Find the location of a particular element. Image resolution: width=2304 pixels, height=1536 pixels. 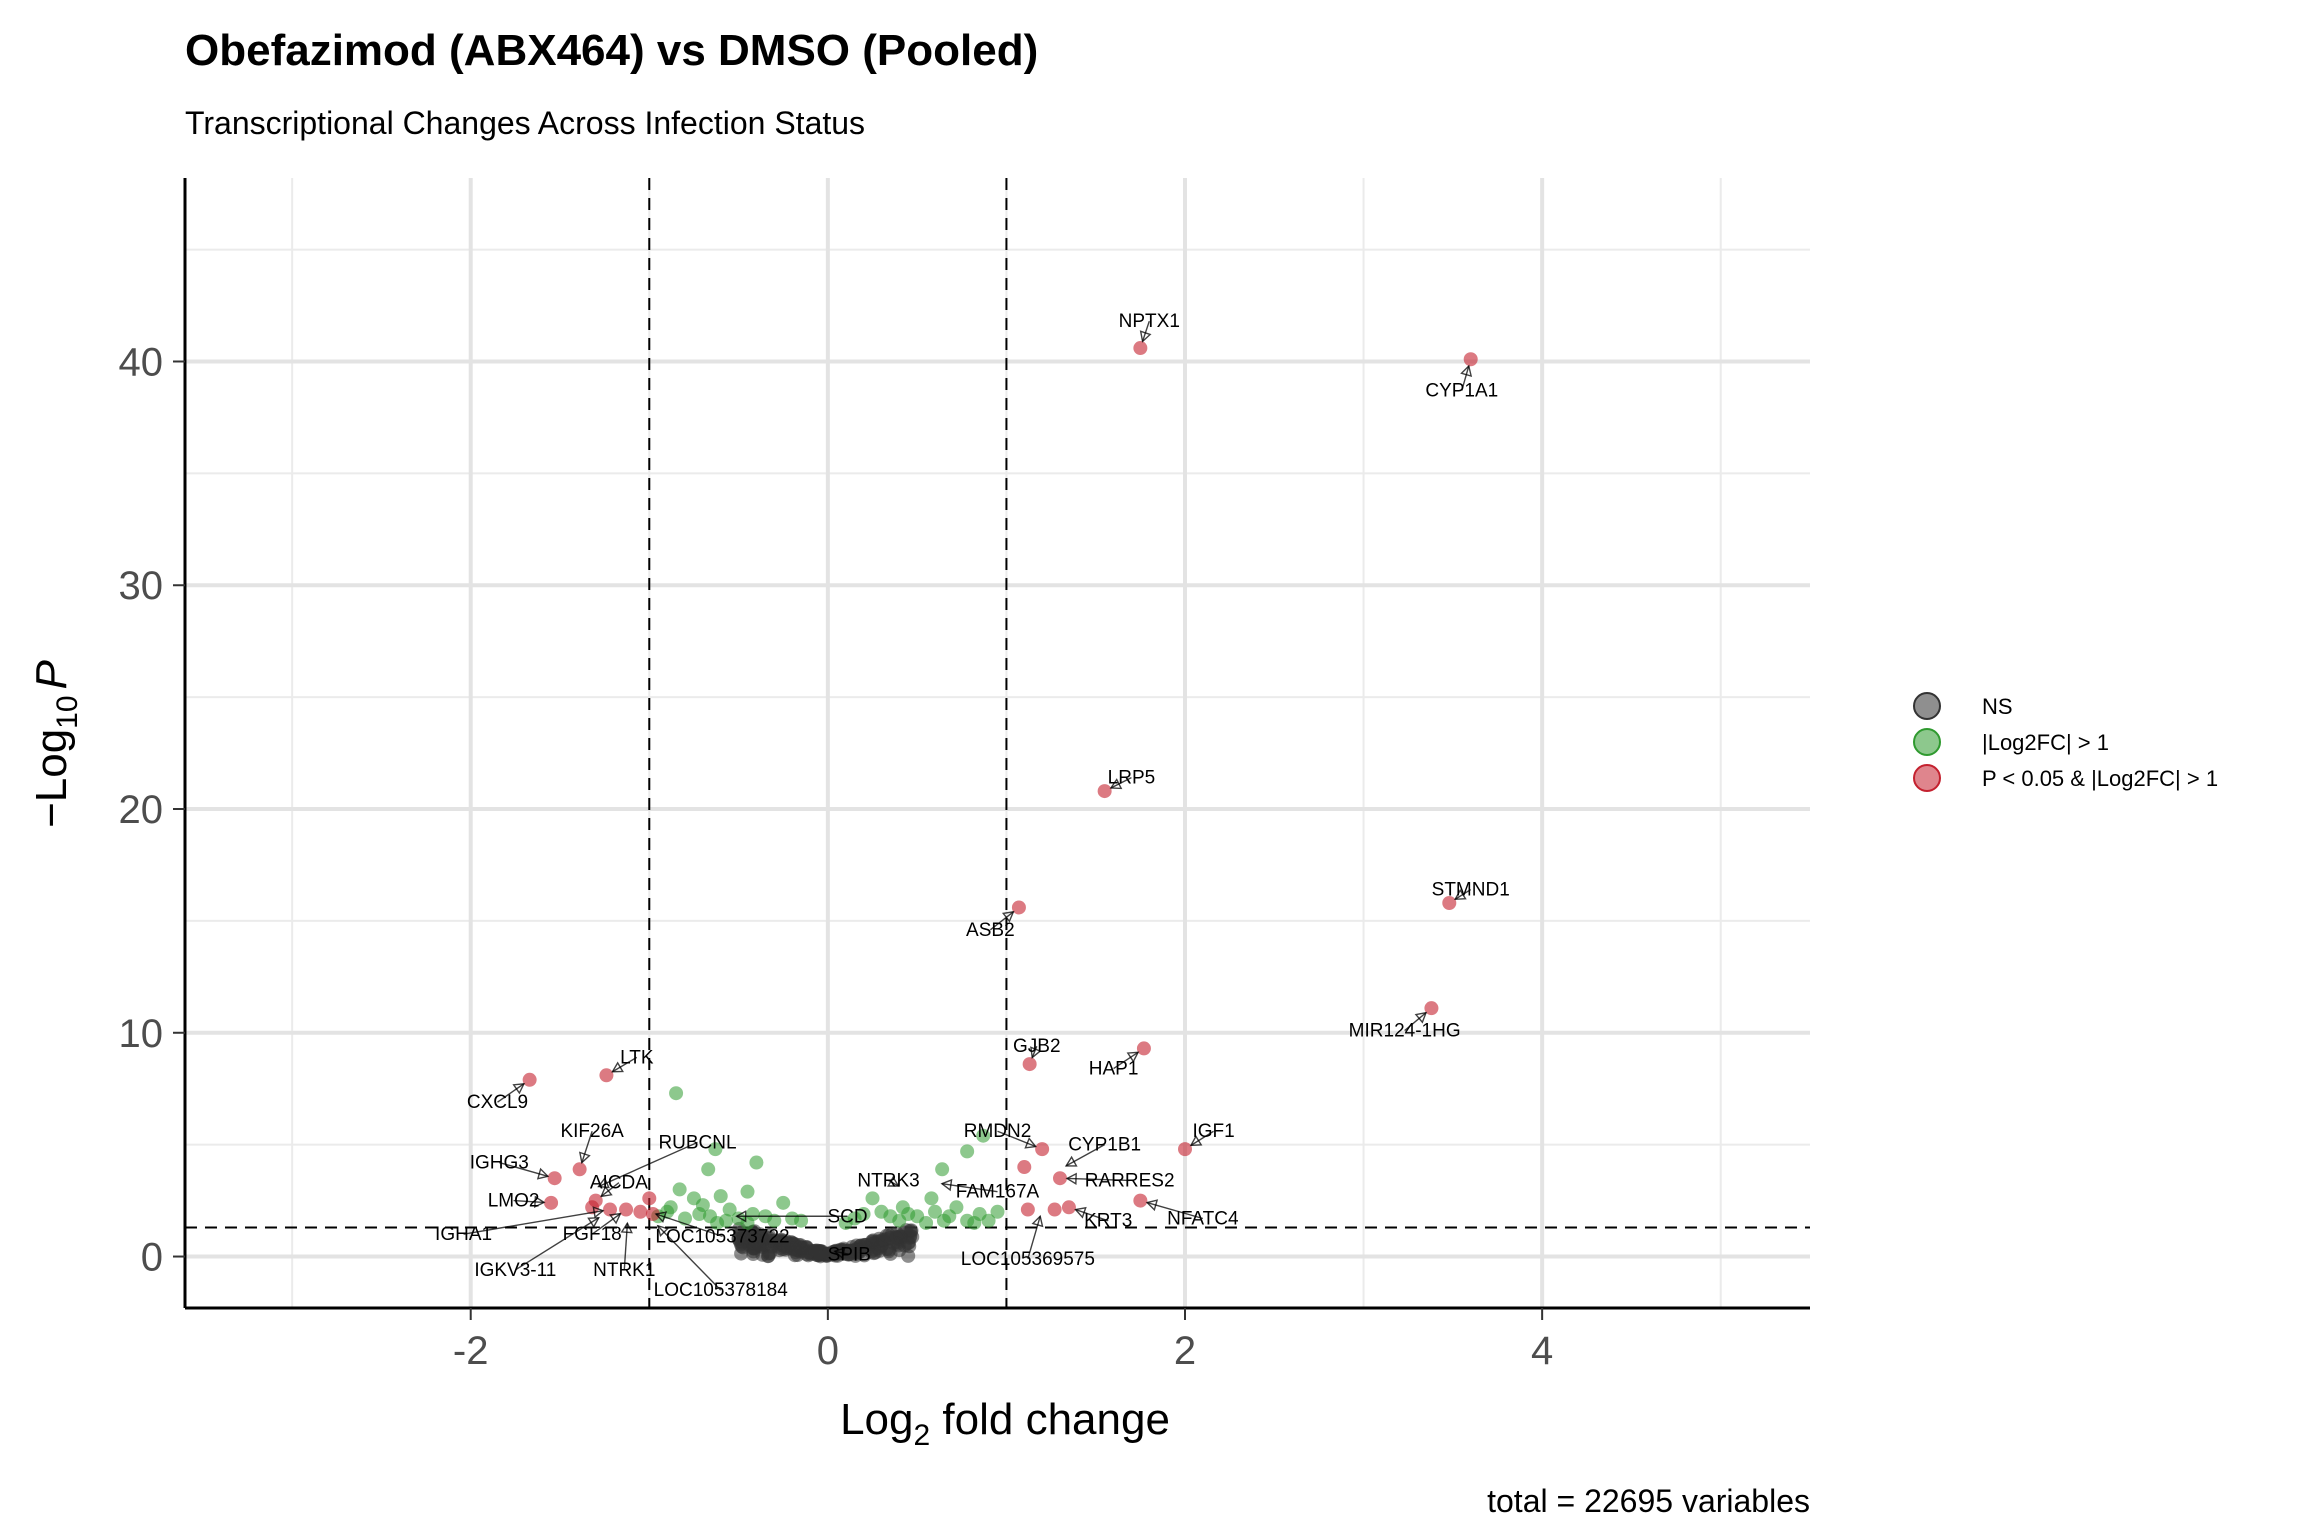

gene-label: NPTX1 is located at coordinates (1149, 321).